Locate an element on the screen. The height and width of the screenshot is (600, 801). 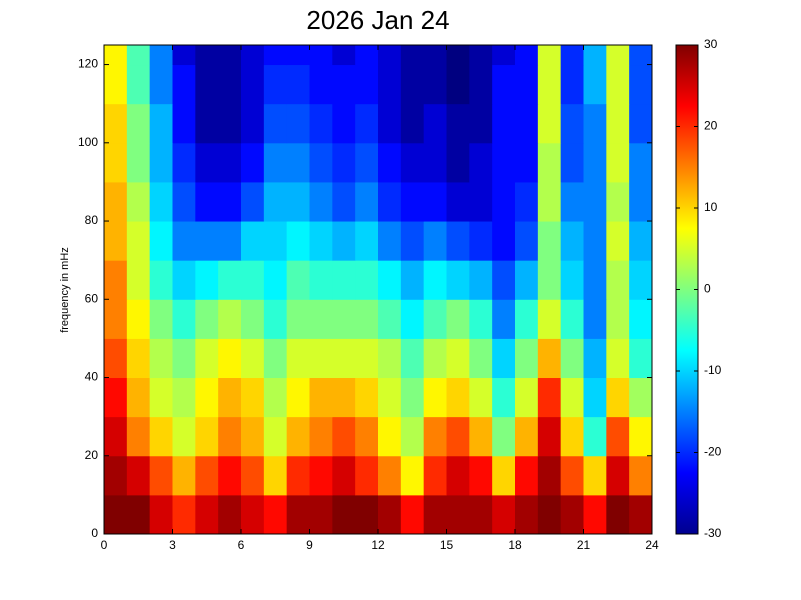
y-tick-label: 80 is located at coordinates (92, 220).